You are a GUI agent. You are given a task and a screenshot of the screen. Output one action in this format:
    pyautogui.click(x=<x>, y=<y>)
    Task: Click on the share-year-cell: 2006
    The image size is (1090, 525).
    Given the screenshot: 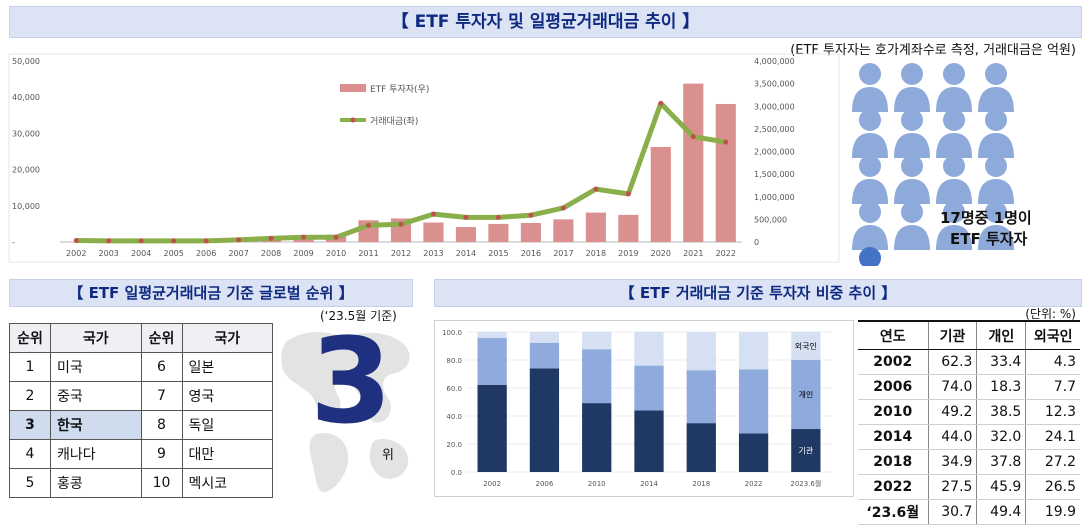 What is the action you would take?
    pyautogui.click(x=893, y=387)
    